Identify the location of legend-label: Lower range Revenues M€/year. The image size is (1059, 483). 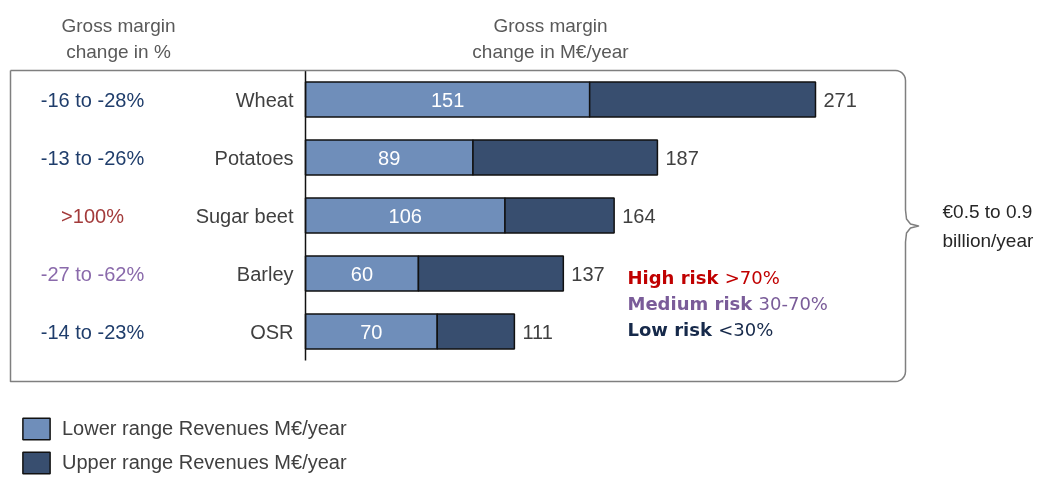
(204, 428).